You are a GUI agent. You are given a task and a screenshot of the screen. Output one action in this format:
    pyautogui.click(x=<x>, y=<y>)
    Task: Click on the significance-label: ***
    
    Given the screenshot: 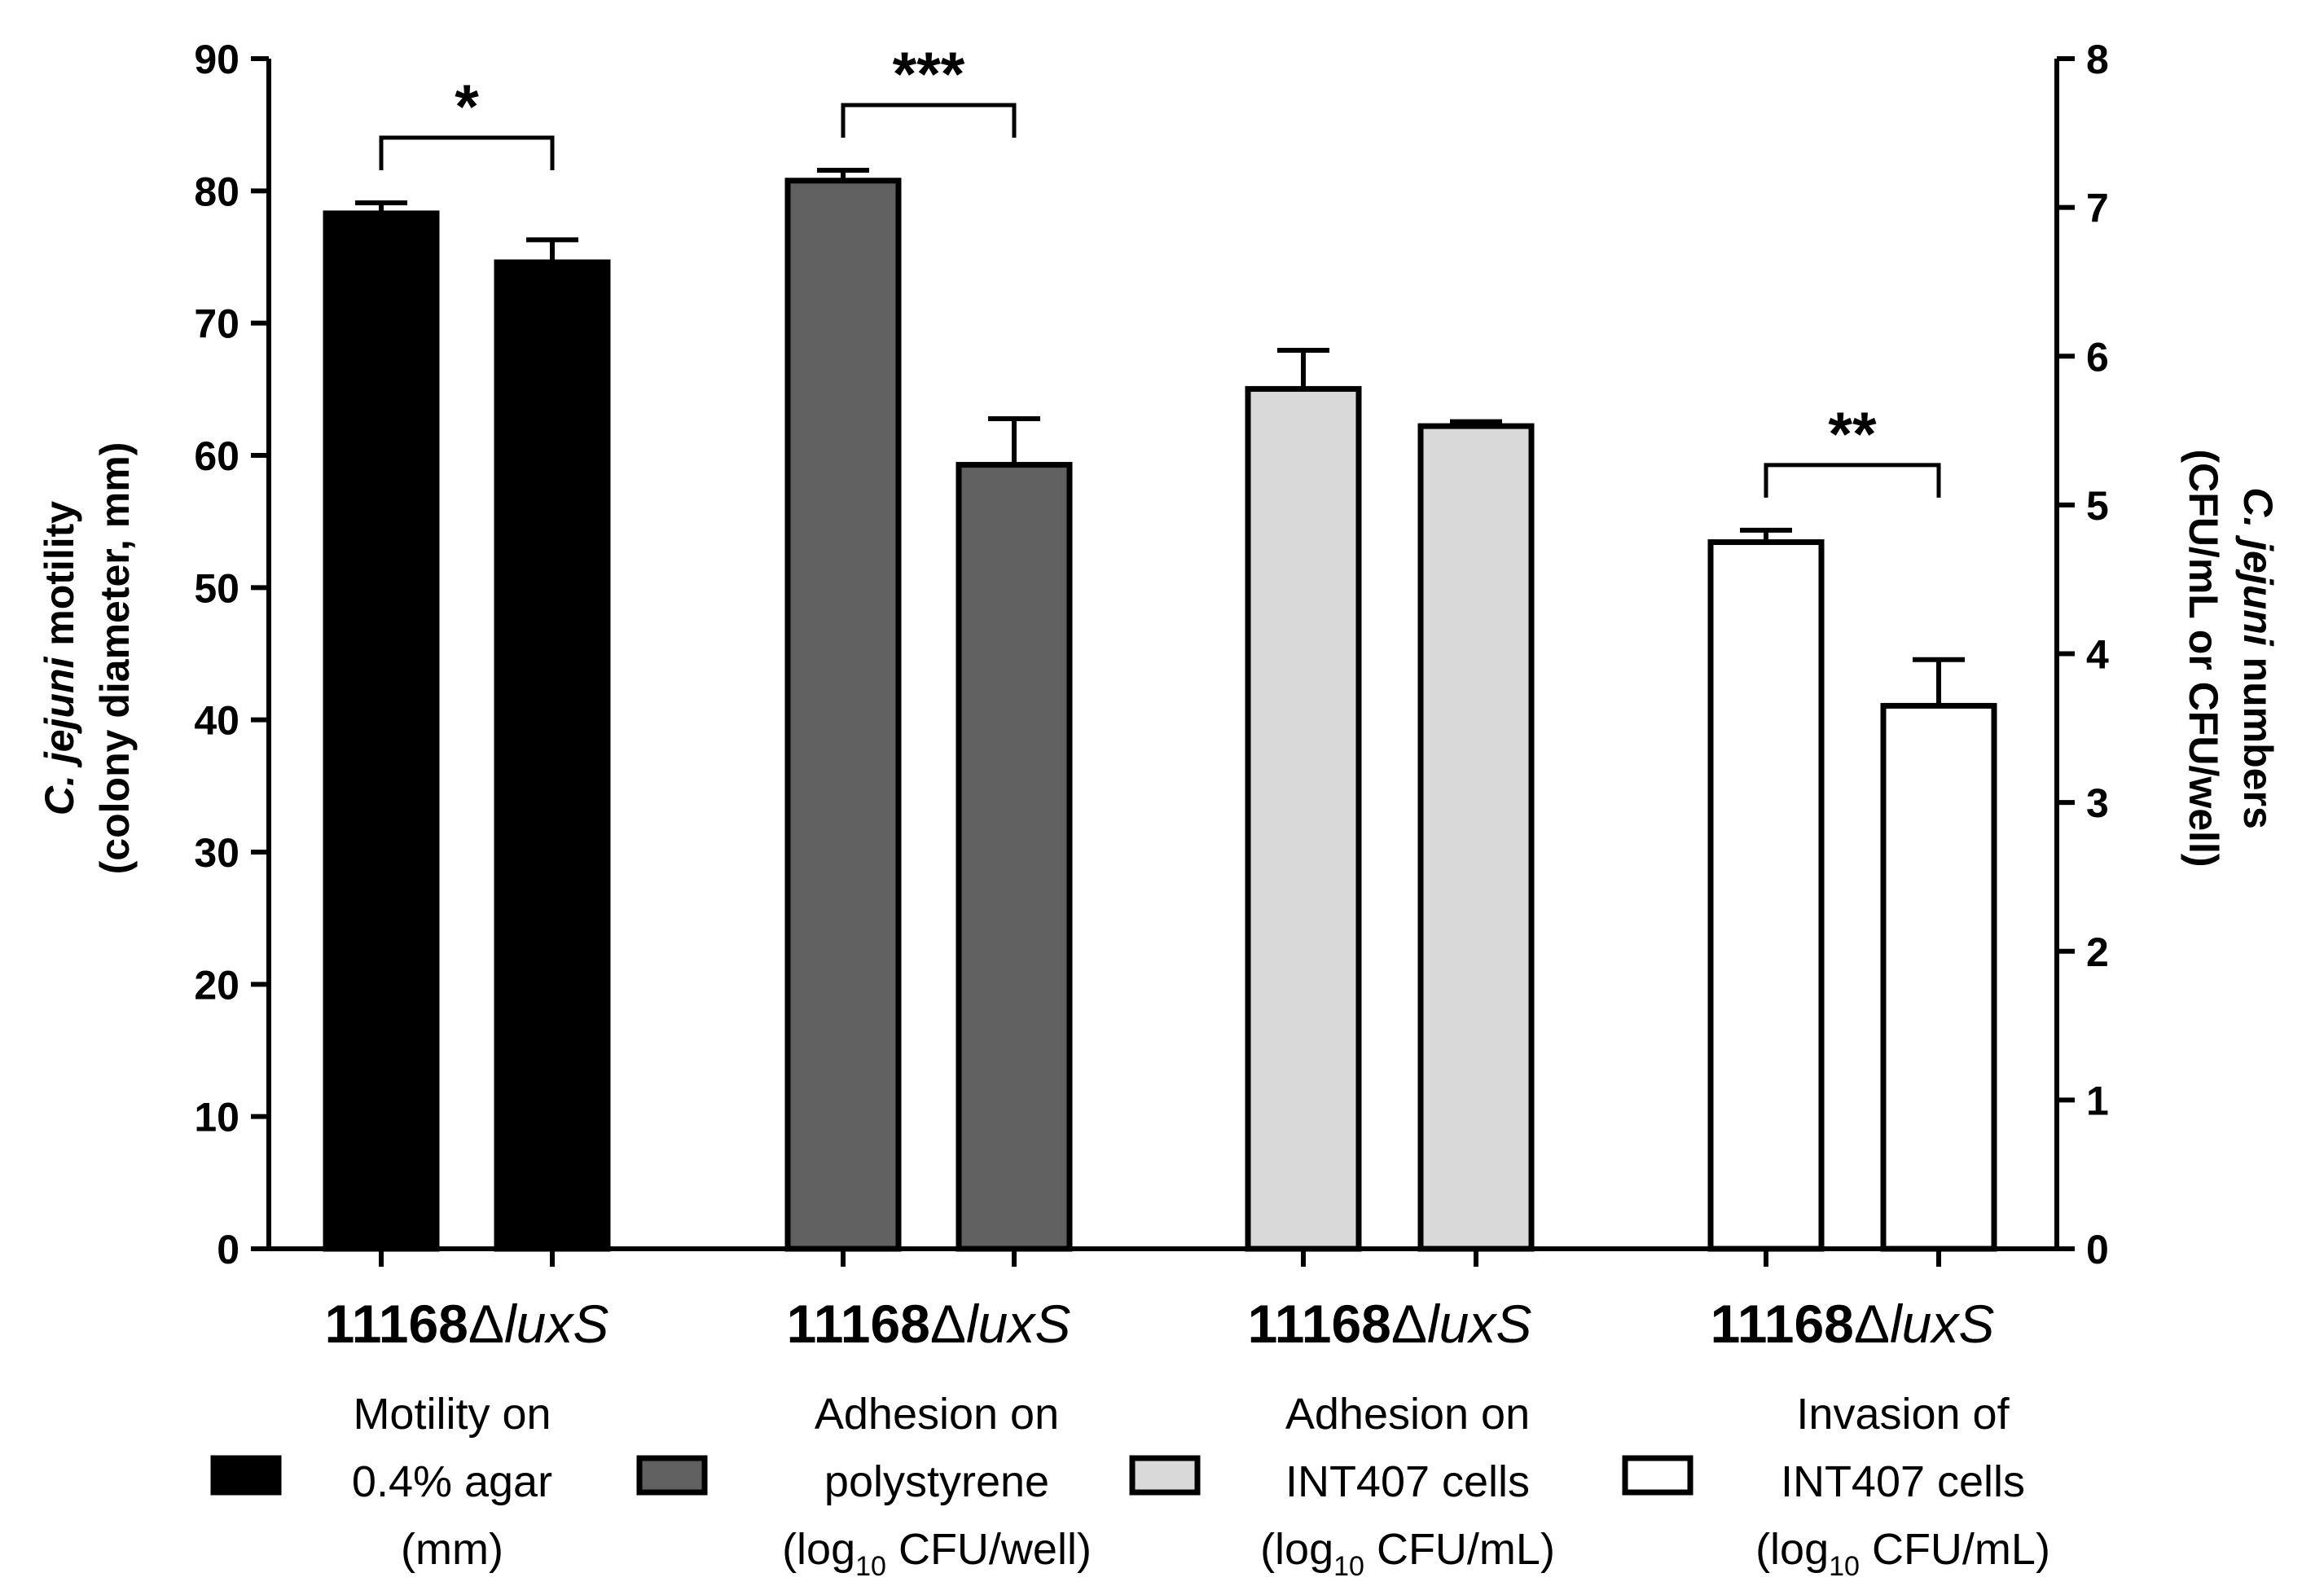 What is the action you would take?
    pyautogui.click(x=929, y=74)
    